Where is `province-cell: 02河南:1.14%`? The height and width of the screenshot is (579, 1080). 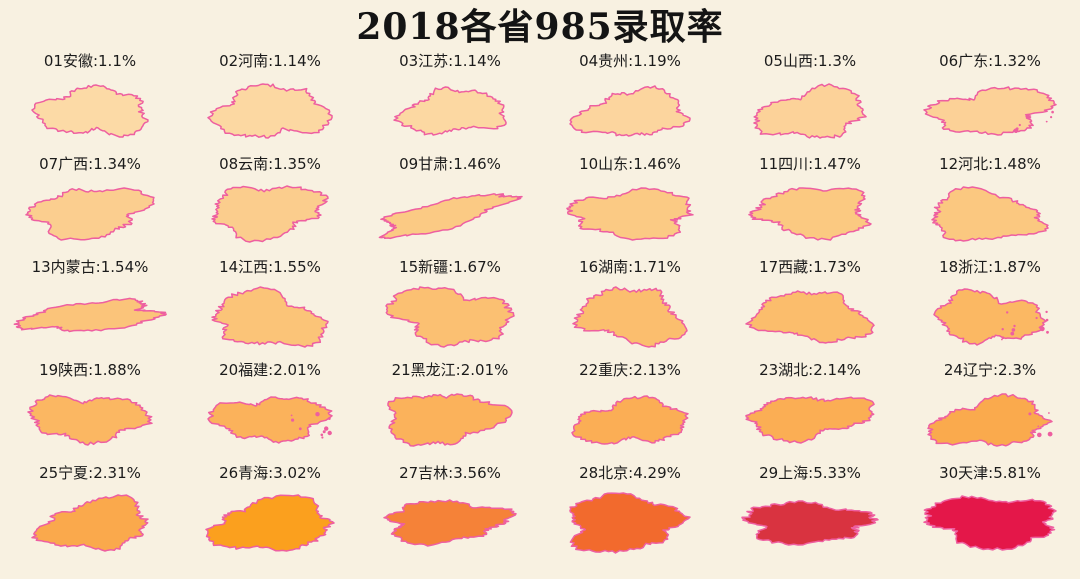 province-cell: 02河南:1.14% is located at coordinates (270, 101).